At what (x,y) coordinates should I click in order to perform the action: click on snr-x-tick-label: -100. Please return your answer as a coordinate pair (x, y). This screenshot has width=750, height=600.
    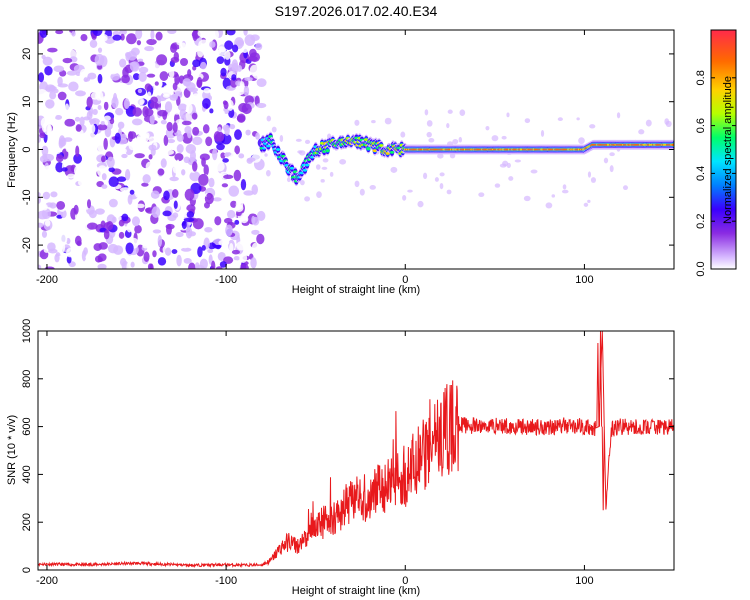
    Looking at the image, I should click on (226, 581).